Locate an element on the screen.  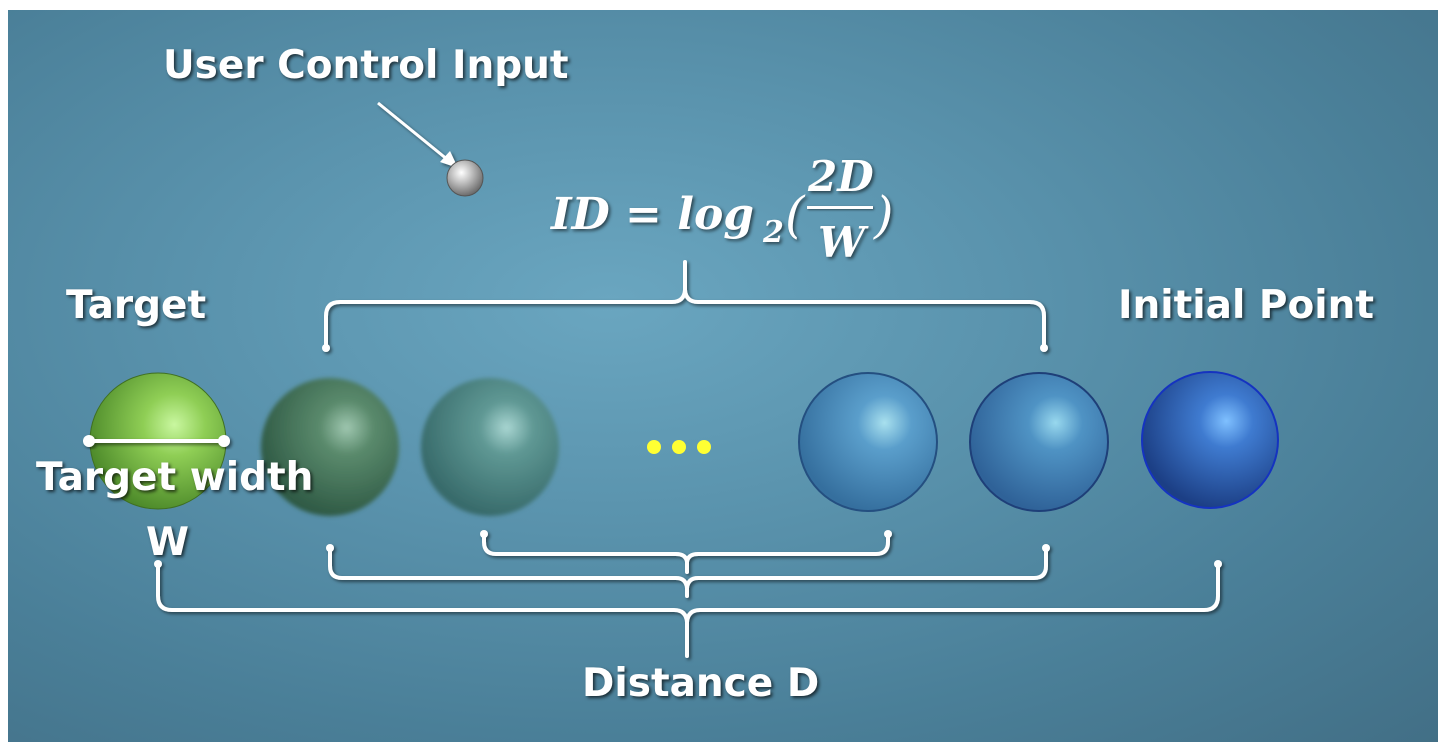
formula-numerator: 2D is located at coordinates (841, 176).